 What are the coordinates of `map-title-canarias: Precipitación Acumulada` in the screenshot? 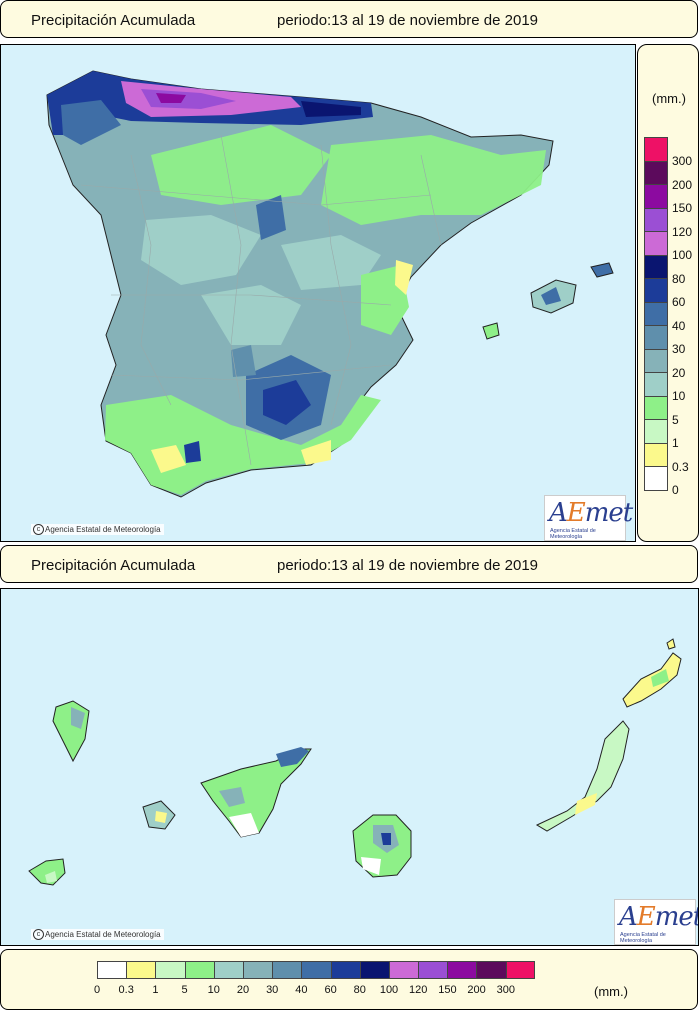 It's located at (113, 565).